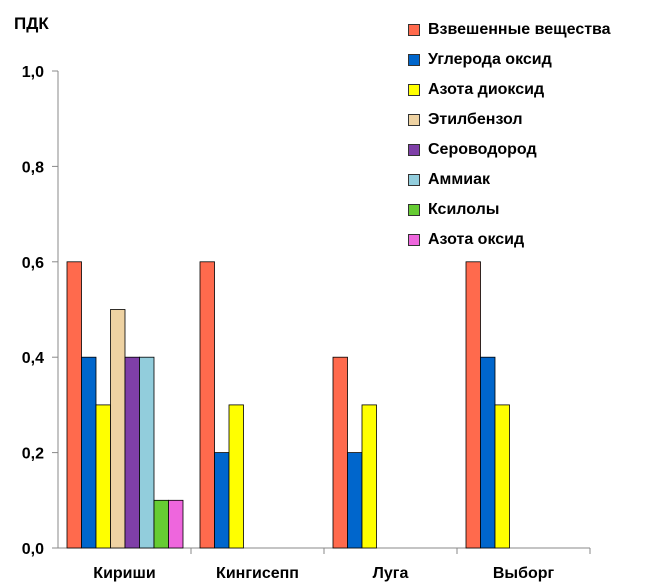  Describe the element at coordinates (509, 210) in the screenshot. I see `legend-item: Ксилолы` at that location.